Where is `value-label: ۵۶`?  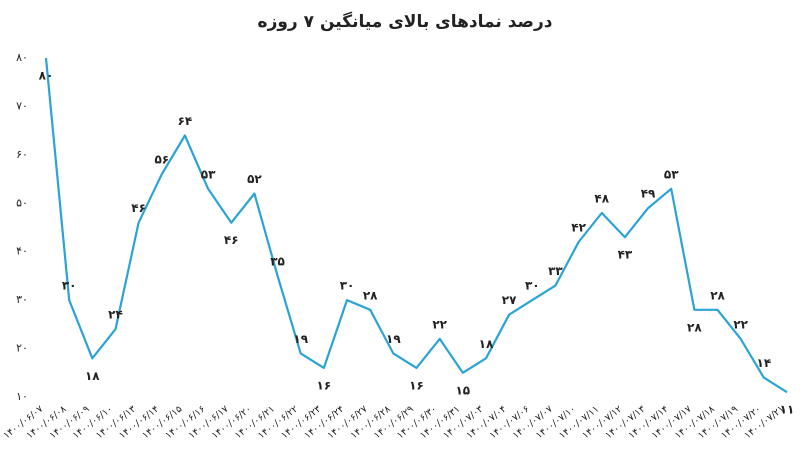
value-label: ۵۶ is located at coordinates (161, 160).